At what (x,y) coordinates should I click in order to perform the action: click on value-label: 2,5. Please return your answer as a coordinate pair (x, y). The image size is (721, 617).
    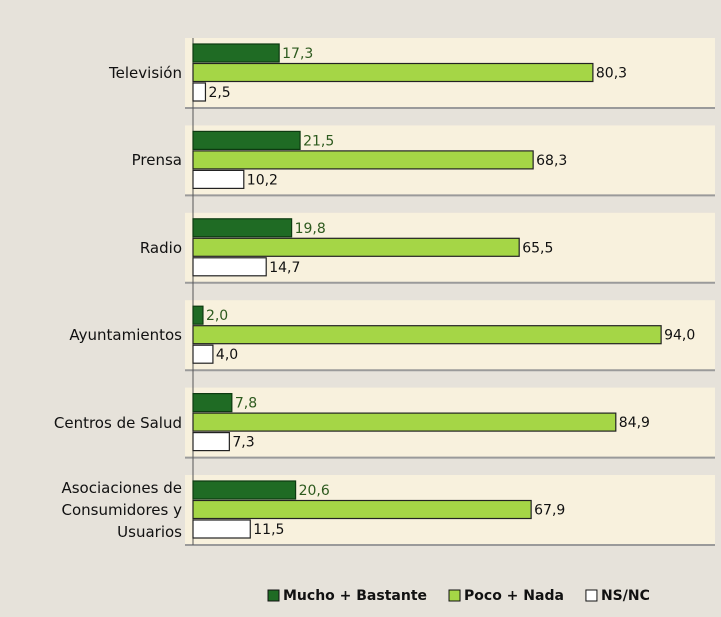
    Looking at the image, I should click on (219, 93).